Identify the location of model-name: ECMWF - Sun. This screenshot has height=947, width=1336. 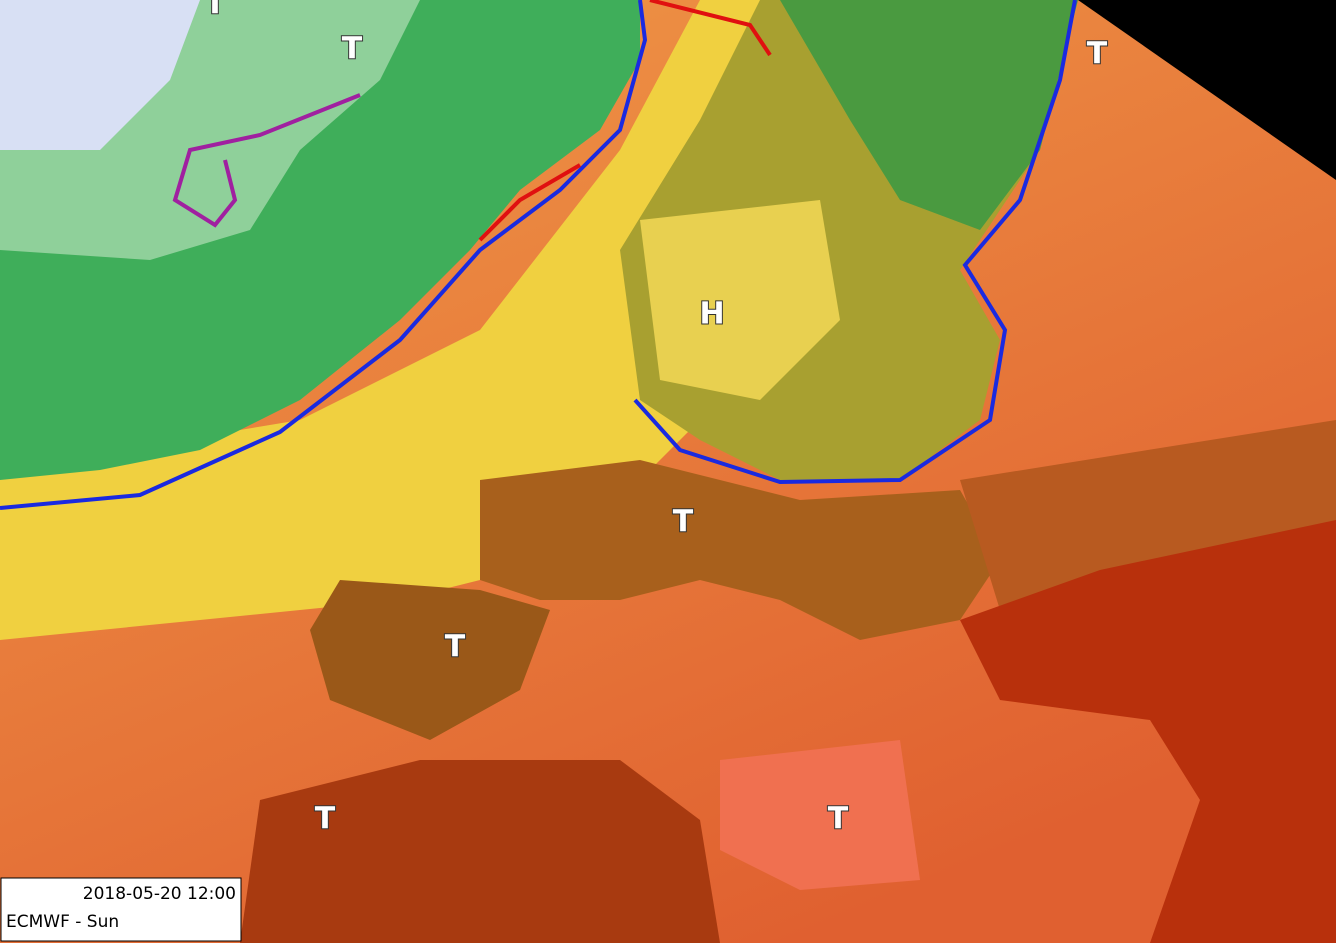
(62, 922).